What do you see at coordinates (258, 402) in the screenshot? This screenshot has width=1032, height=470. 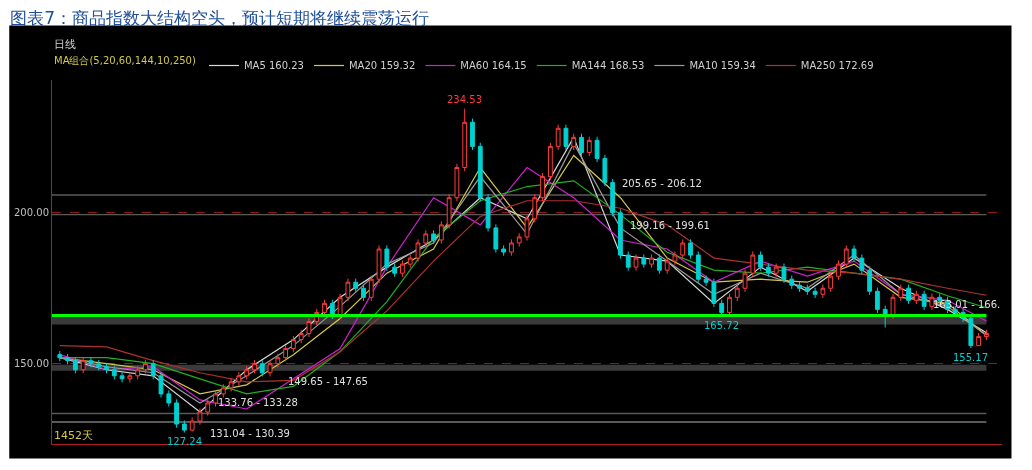 I see `band-label: 133.76 - 133.28` at bounding box center [258, 402].